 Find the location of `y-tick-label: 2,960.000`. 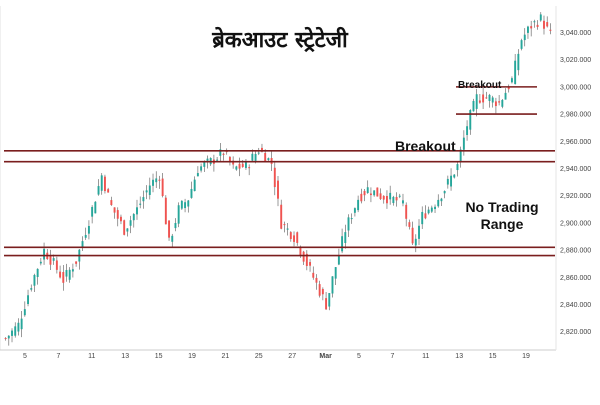

y-tick-label: 2,960.000 is located at coordinates (575, 142).